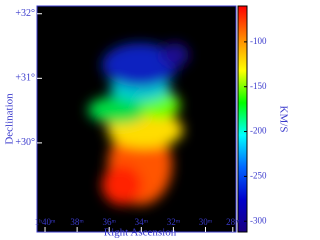  I want to click on y-tick-label: +32°, so click(25, 13).